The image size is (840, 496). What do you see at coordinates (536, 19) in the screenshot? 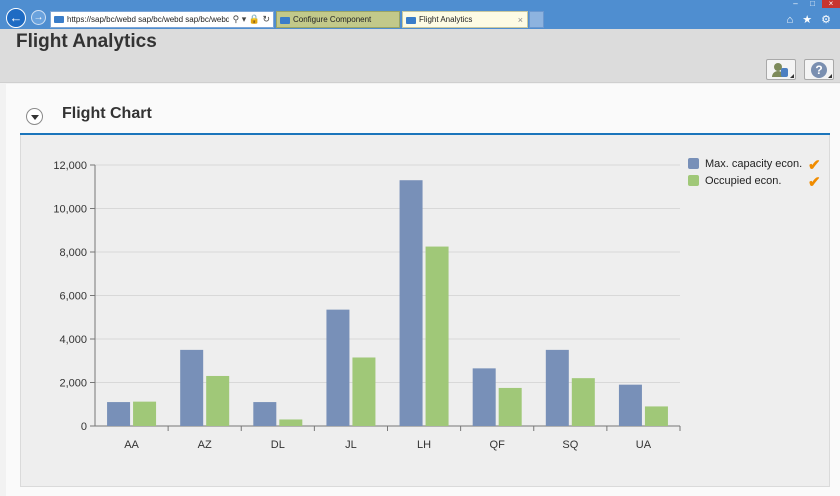
I see `new-tab-button` at bounding box center [536, 19].